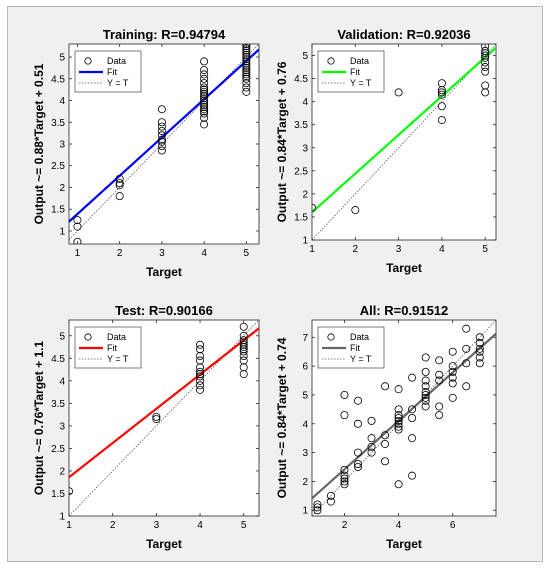 The width and height of the screenshot is (550, 568). What do you see at coordinates (244, 525) in the screenshot?
I see `x-tick-label: 5` at bounding box center [244, 525].